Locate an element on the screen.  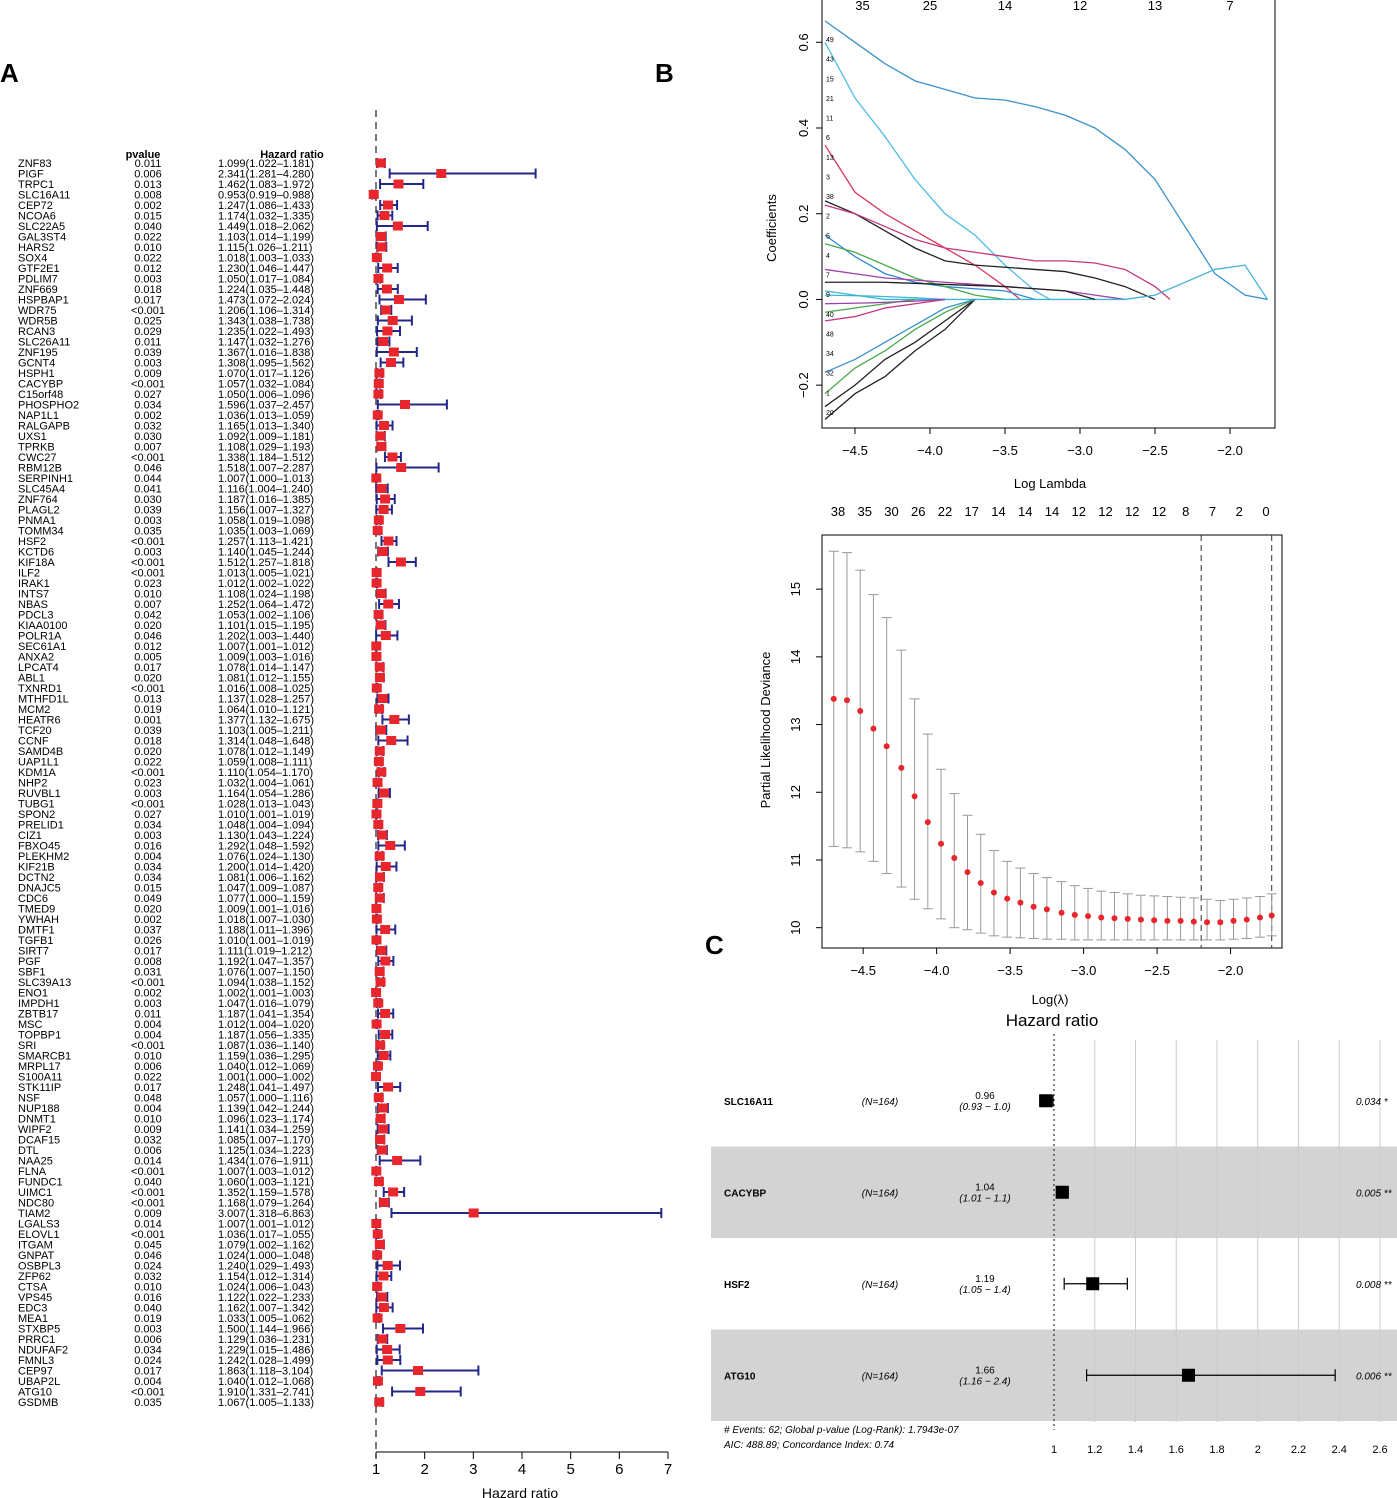
x-tick-label-cv: −3.0 is located at coordinates (1084, 970).